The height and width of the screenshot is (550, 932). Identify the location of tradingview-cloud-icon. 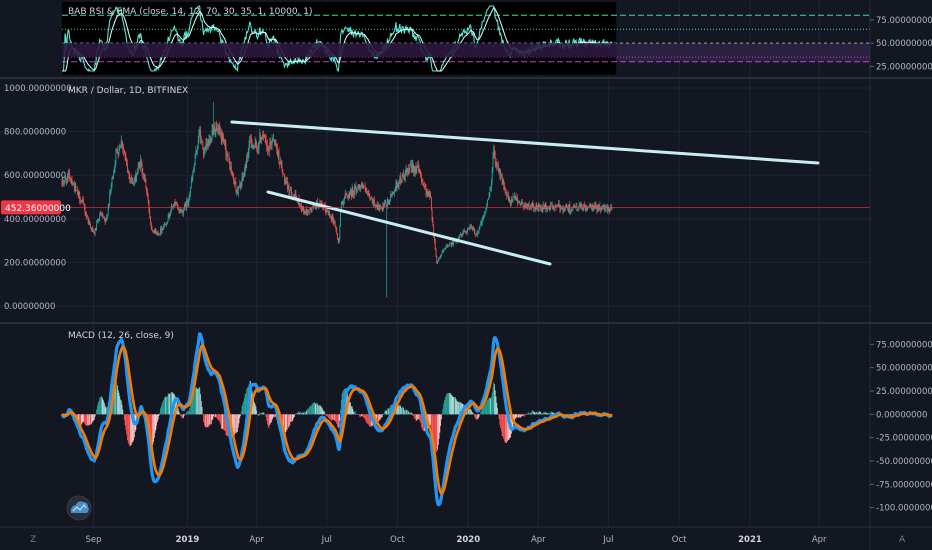
(79, 508).